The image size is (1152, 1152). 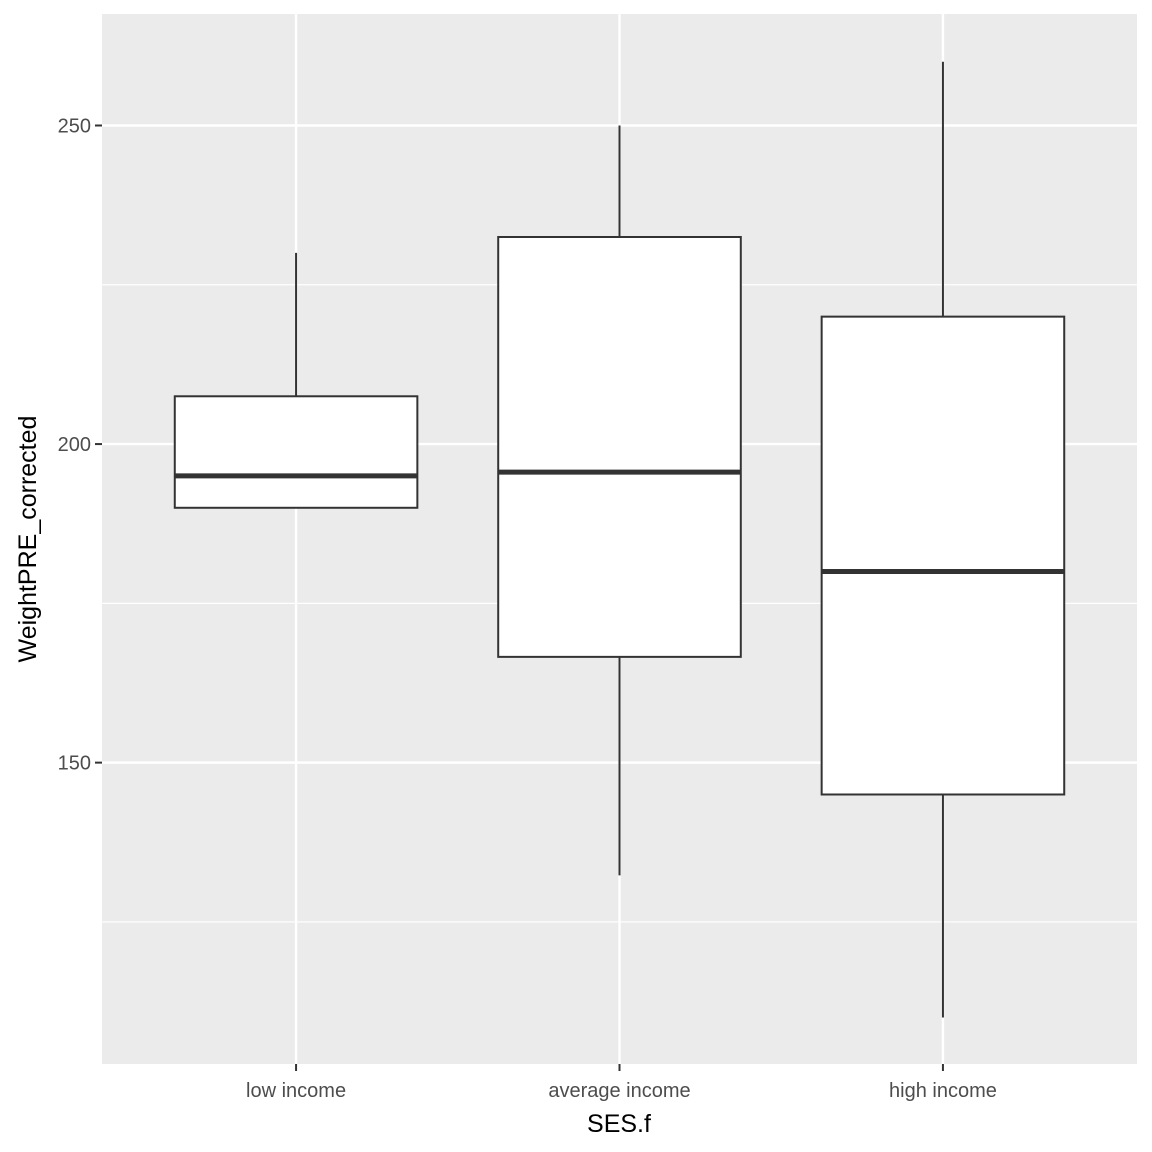 I want to click on y-tick-label: 250, so click(x=74, y=126).